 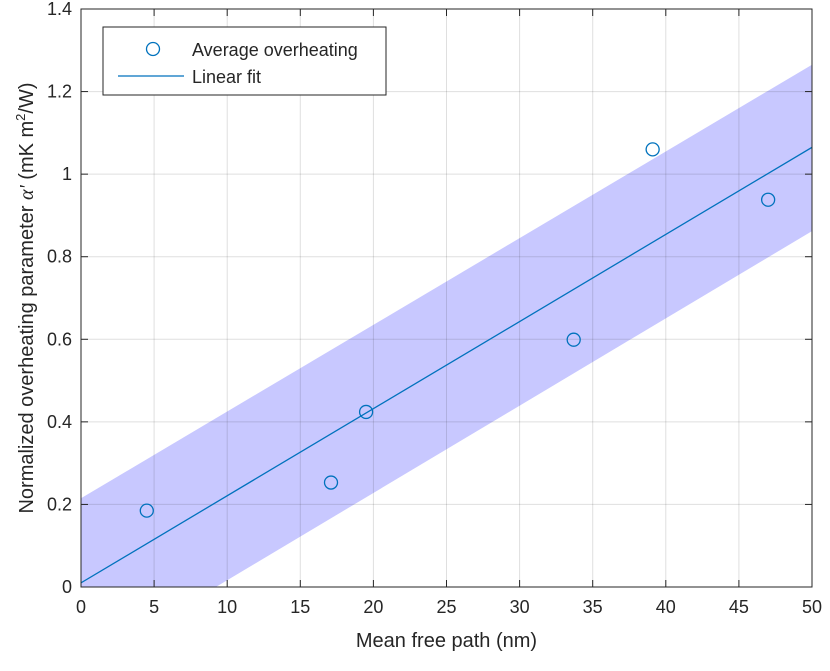 I want to click on y-tick-label: 0.2, so click(x=59, y=504).